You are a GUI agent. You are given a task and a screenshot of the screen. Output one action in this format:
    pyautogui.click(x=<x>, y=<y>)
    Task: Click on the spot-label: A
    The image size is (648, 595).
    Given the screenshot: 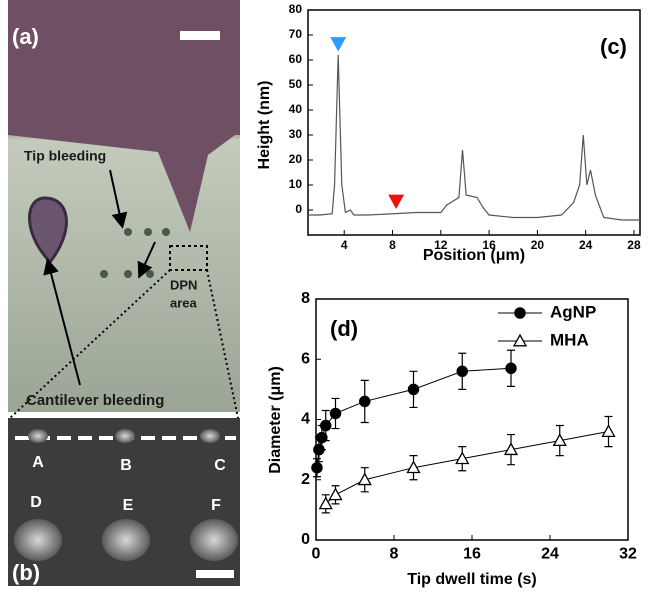 What is the action you would take?
    pyautogui.click(x=38, y=462)
    